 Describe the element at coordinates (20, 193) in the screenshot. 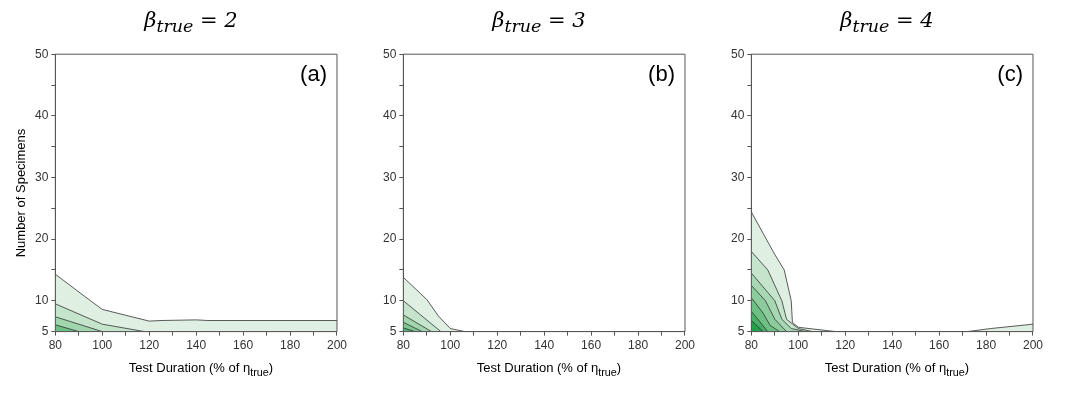

I see `y-axis-title: Number of Specimens` at that location.